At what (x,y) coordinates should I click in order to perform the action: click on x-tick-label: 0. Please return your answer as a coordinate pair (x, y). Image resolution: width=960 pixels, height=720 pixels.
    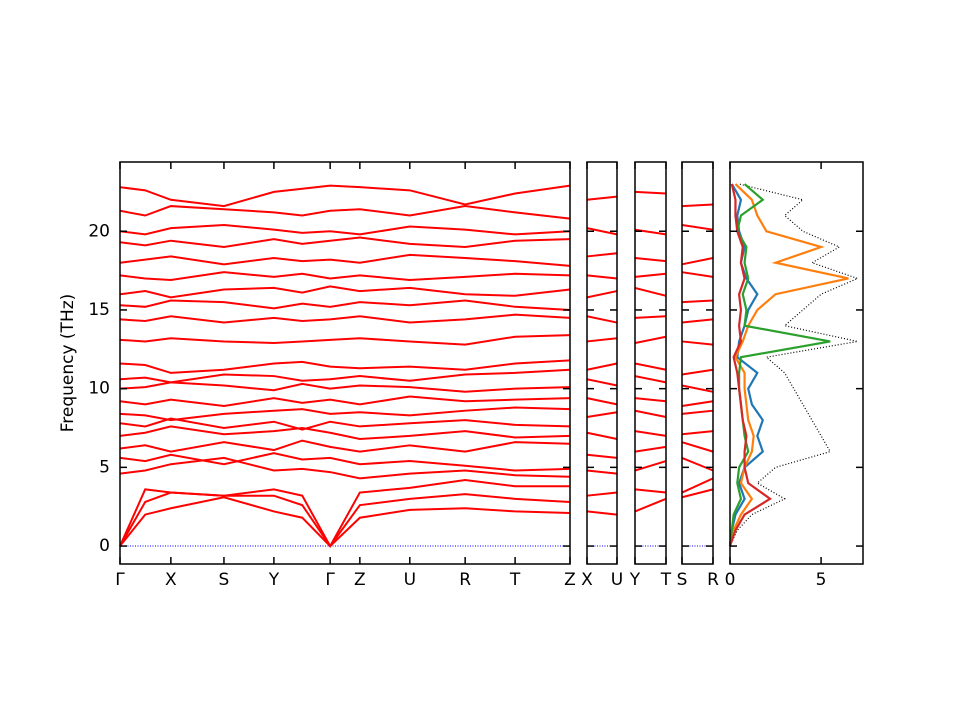
    Looking at the image, I should click on (730, 580).